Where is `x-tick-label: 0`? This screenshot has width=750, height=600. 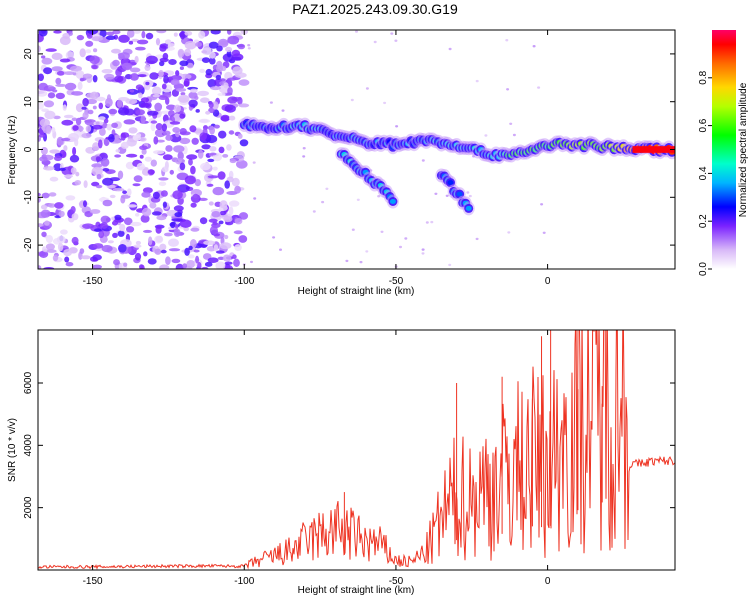
x-tick-label: 0 is located at coordinates (548, 581).